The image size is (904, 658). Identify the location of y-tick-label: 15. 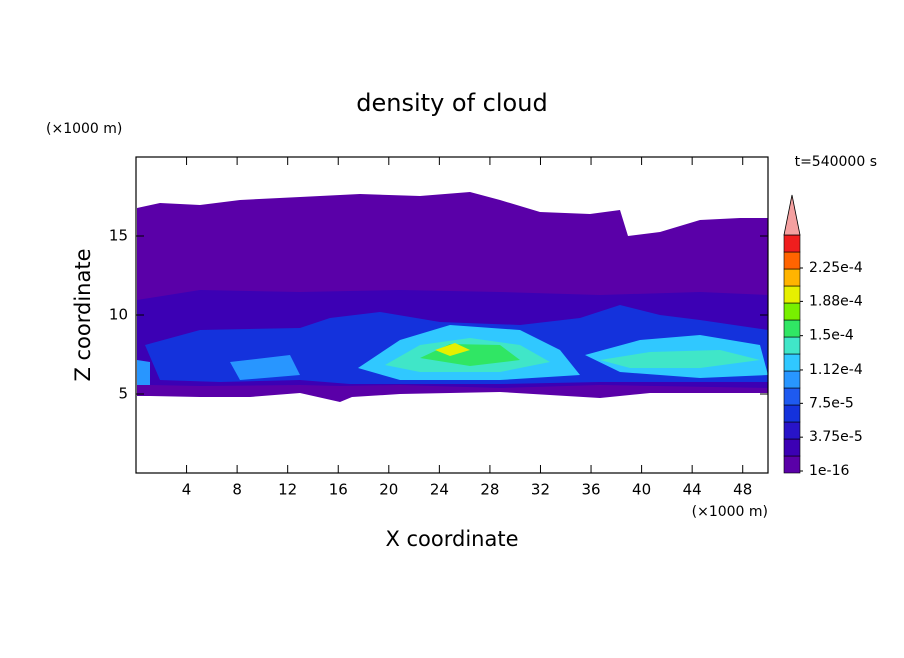
(118, 236).